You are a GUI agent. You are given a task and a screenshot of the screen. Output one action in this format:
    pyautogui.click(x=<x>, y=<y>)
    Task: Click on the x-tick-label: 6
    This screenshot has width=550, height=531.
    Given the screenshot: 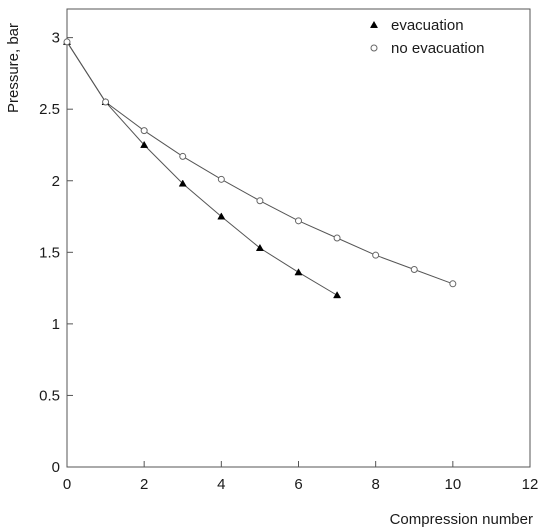 What is the action you would take?
    pyautogui.click(x=298, y=484)
    